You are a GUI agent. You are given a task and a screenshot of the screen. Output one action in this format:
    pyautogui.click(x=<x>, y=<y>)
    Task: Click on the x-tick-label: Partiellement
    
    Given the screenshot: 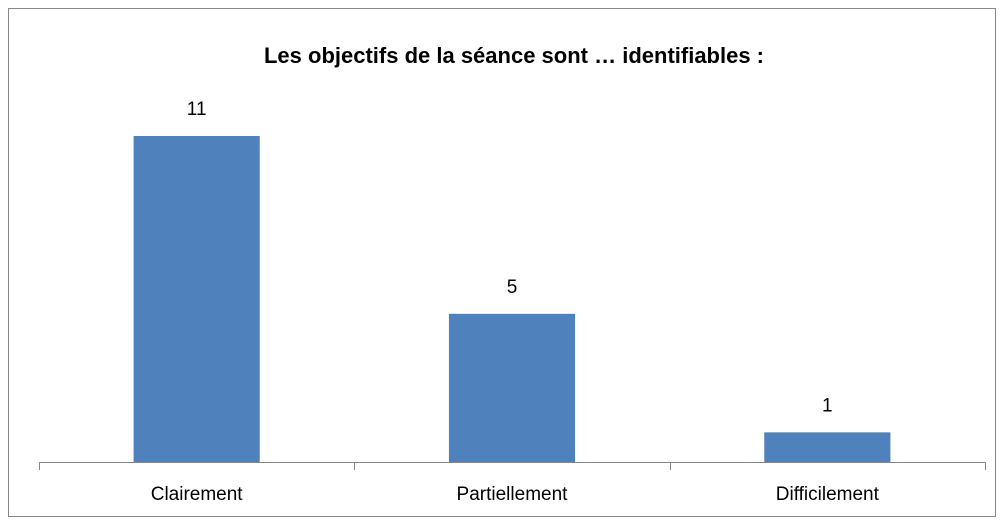 What is the action you would take?
    pyautogui.click(x=513, y=494)
    